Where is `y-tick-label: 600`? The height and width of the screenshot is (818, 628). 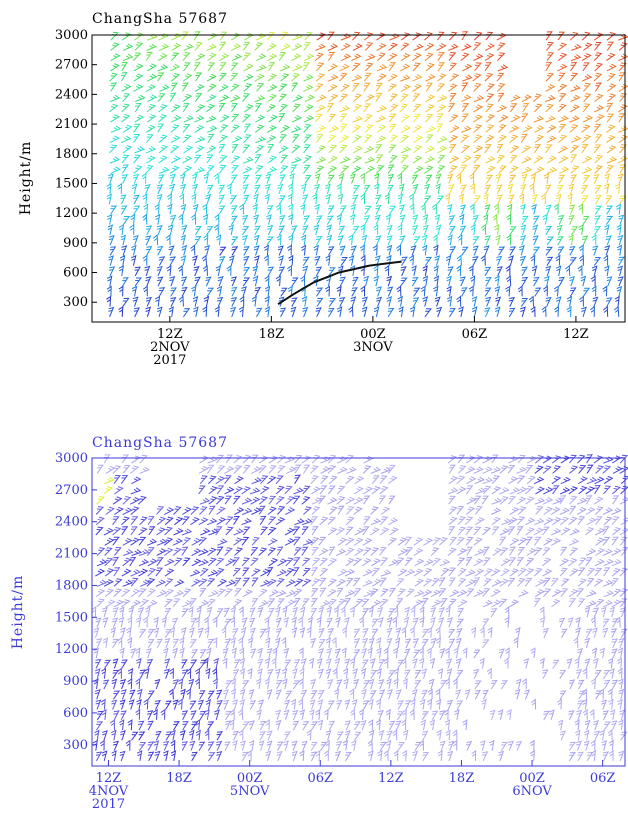 y-tick-label: 600 is located at coordinates (75, 273).